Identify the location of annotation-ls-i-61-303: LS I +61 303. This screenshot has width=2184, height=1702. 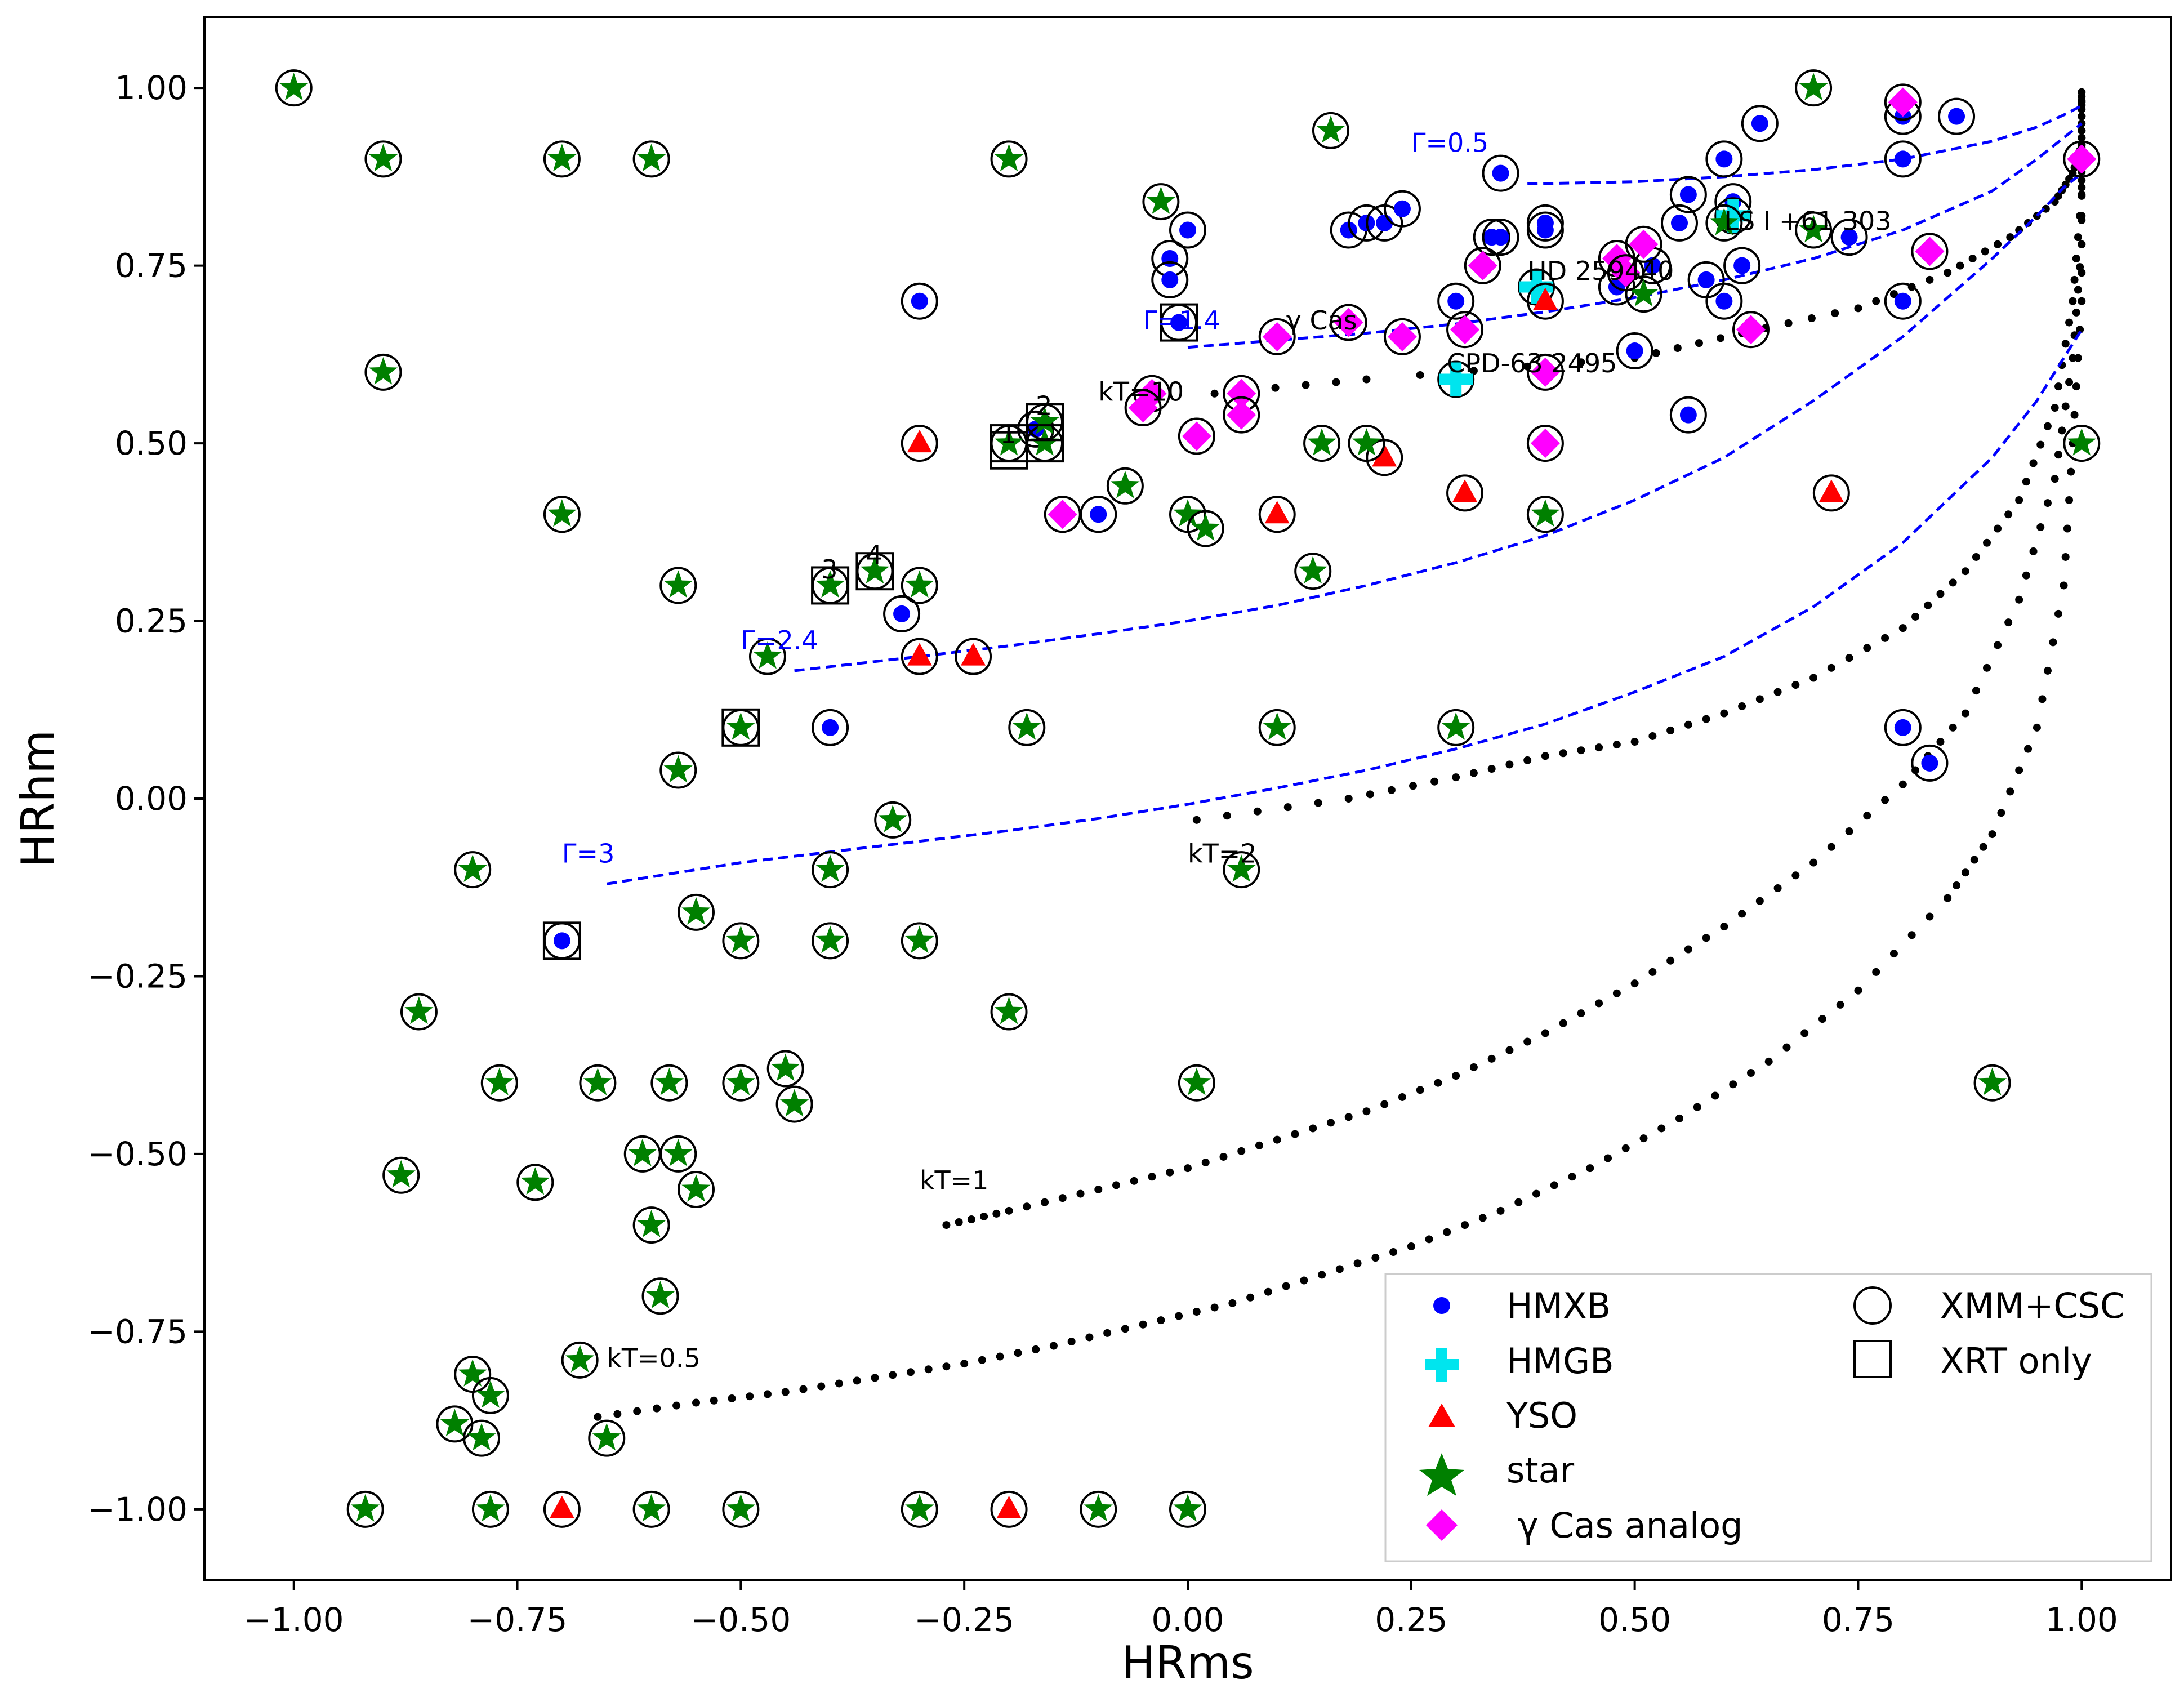
(1807, 221).